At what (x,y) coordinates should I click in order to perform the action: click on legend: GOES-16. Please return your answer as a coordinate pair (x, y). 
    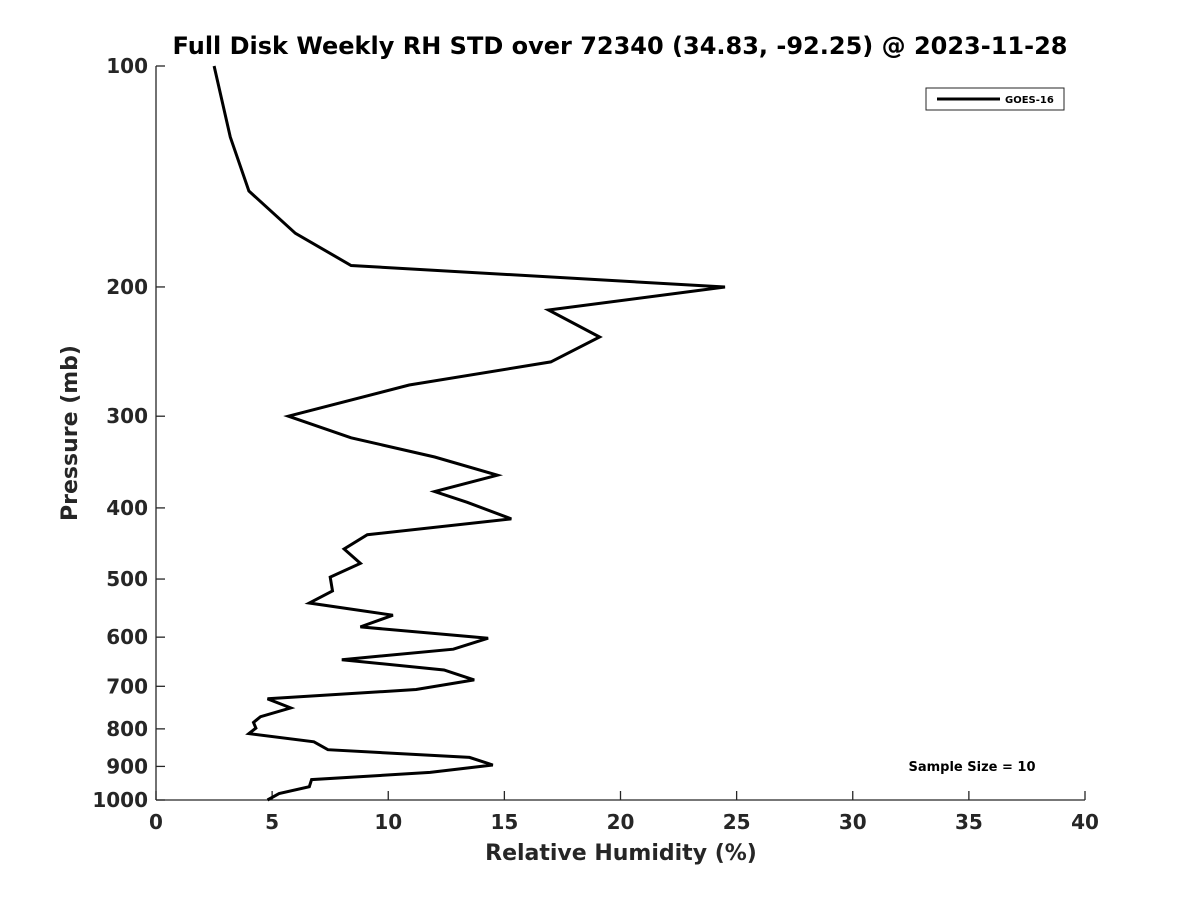
    Looking at the image, I should click on (995, 99).